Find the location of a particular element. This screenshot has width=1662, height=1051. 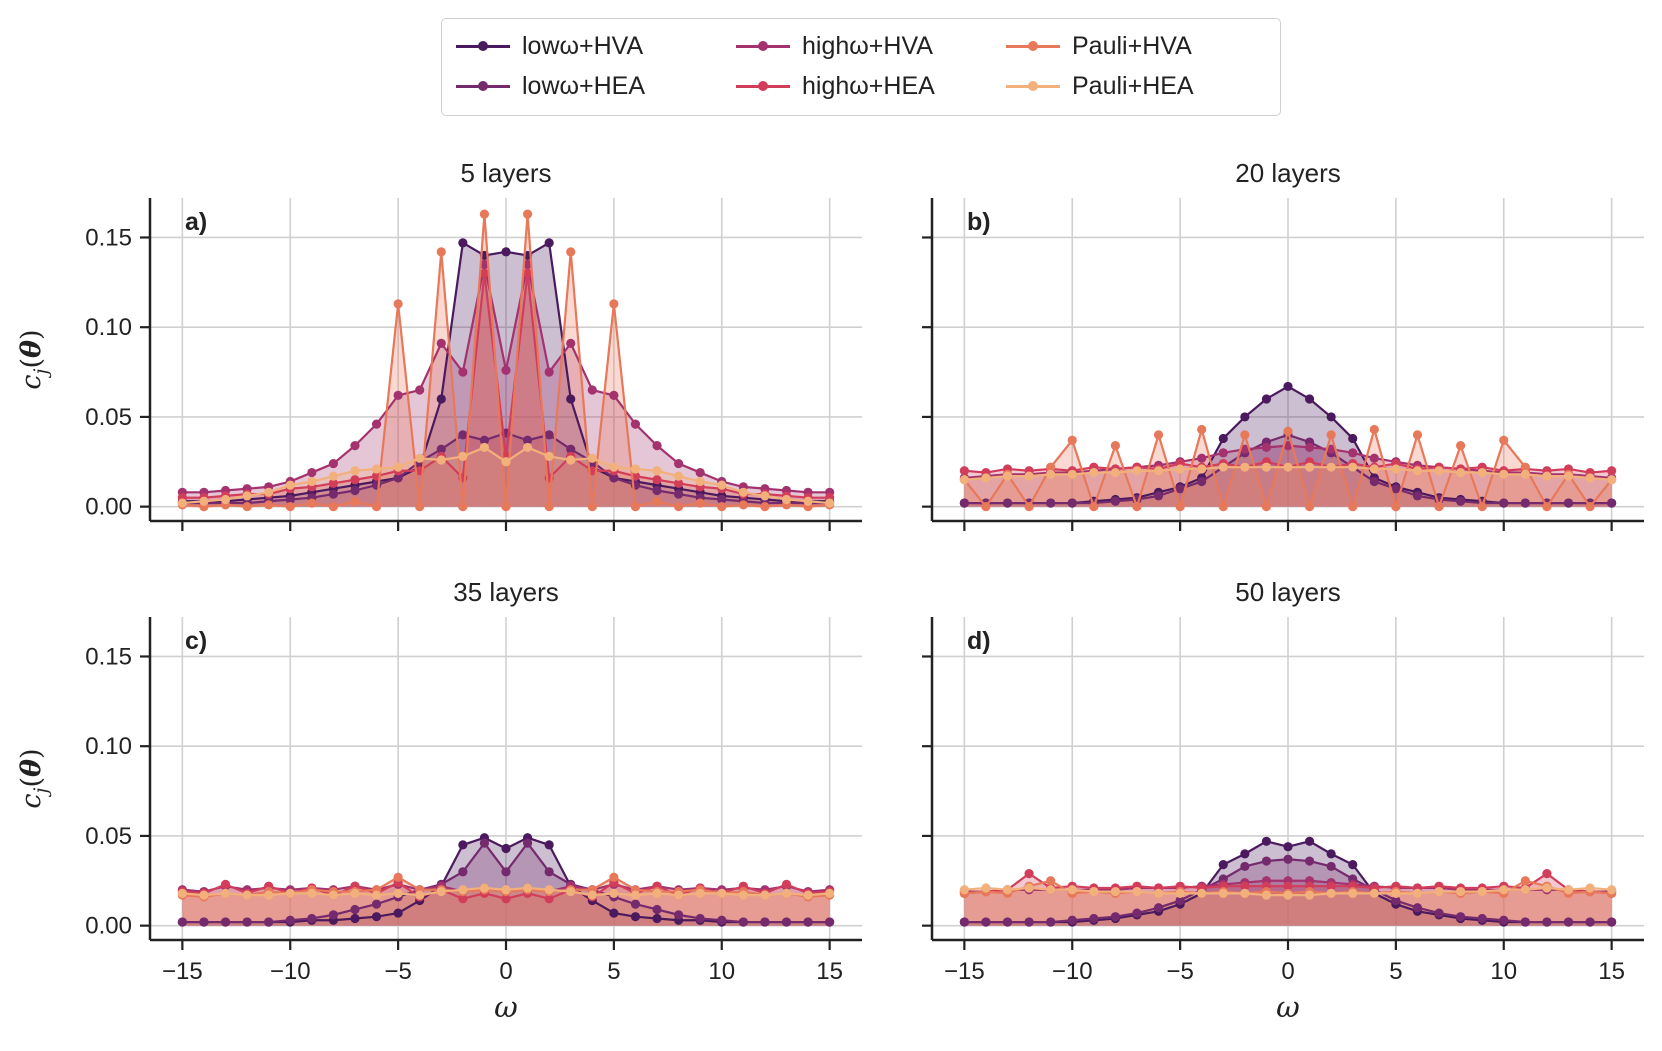

subplot-title: 35 layers is located at coordinates (506, 592).